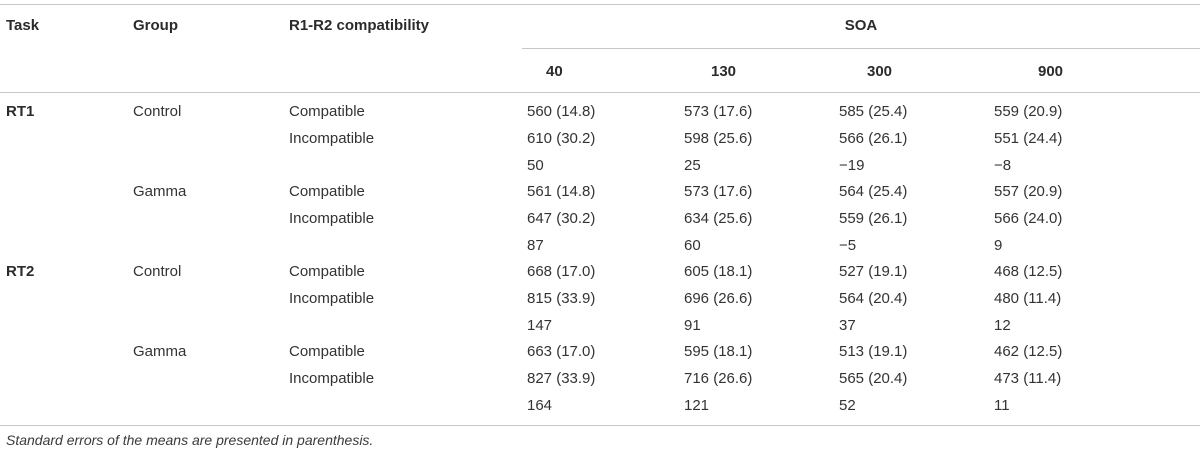 The height and width of the screenshot is (456, 1200). Describe the element at coordinates (1028, 191) in the screenshot. I see `value-cell: 557 (20.9)` at that location.